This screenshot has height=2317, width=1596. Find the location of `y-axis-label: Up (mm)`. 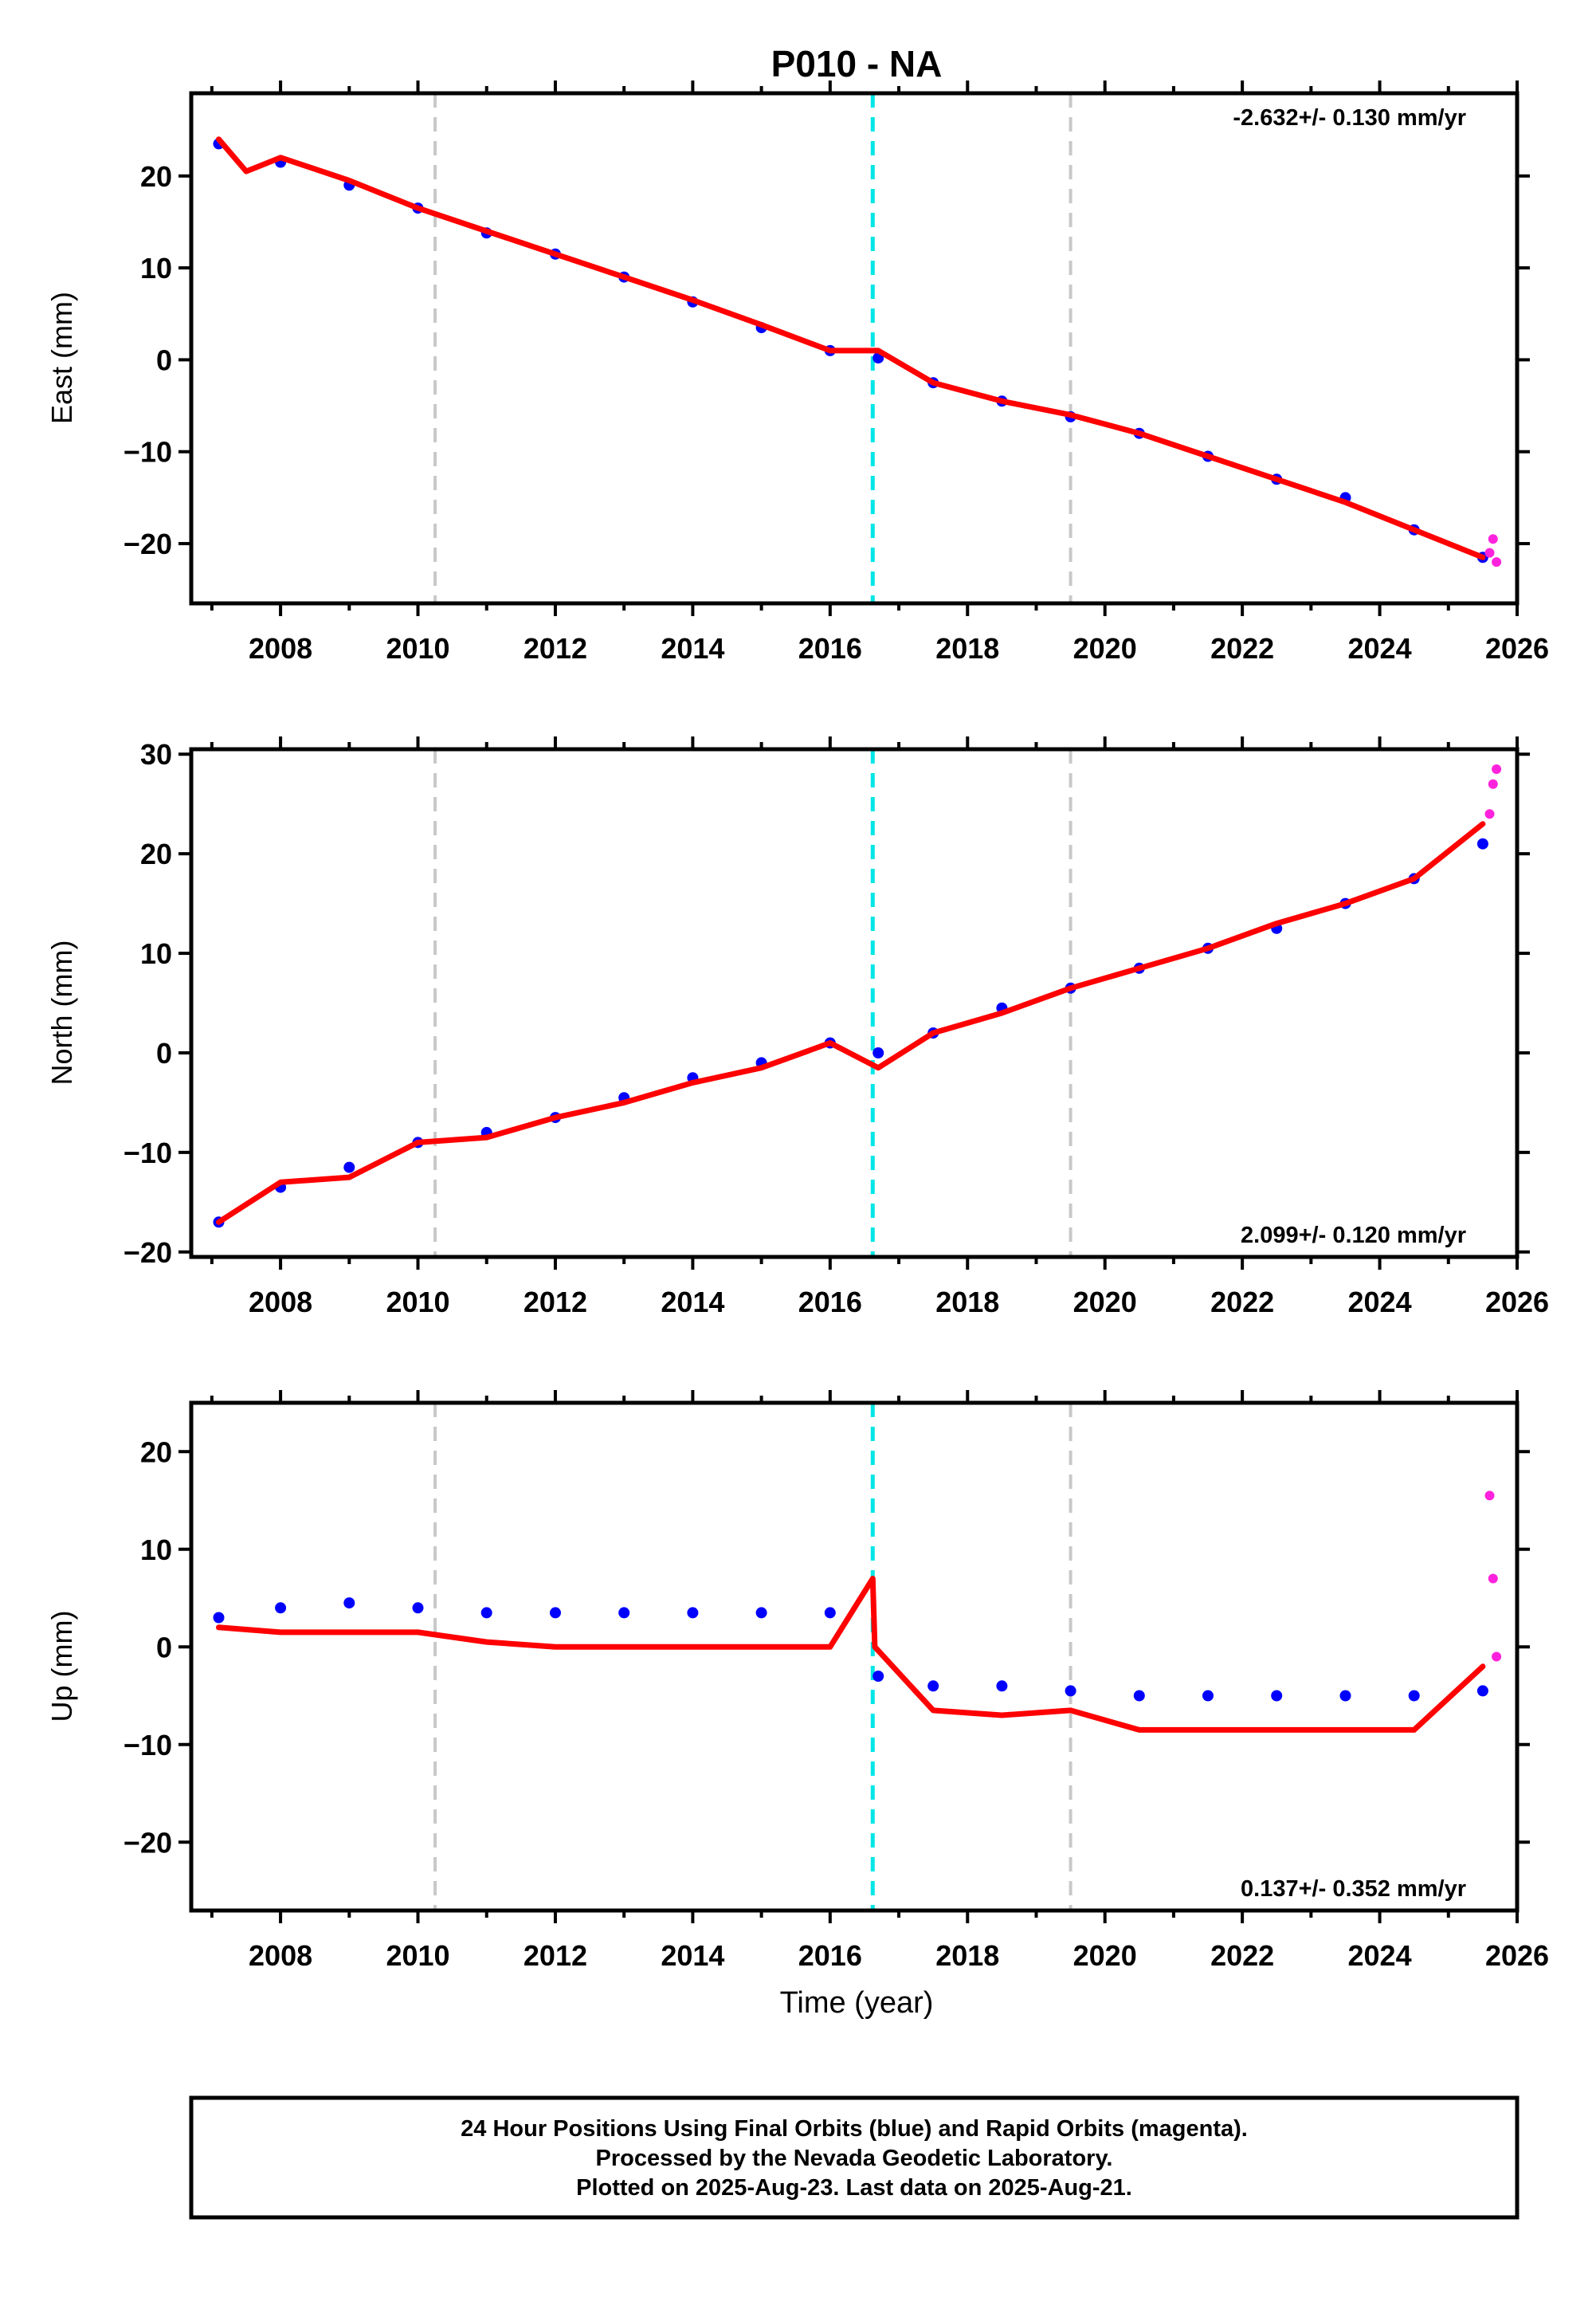

y-axis-label: Up (mm) is located at coordinates (62, 1666).